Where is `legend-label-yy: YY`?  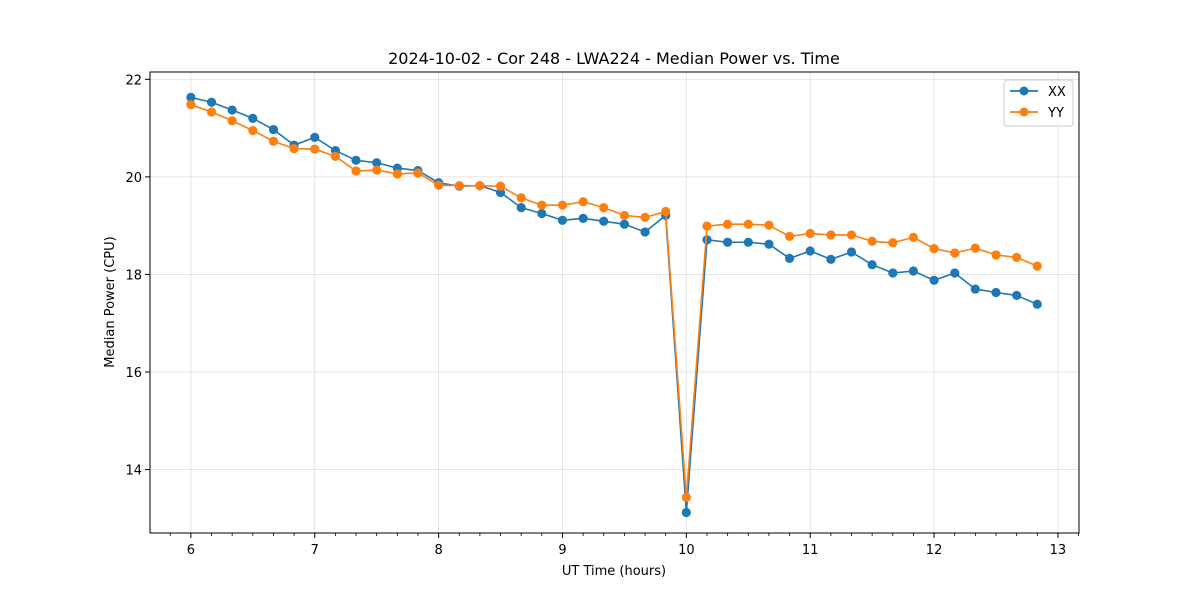 legend-label-yy: YY is located at coordinates (1055, 113).